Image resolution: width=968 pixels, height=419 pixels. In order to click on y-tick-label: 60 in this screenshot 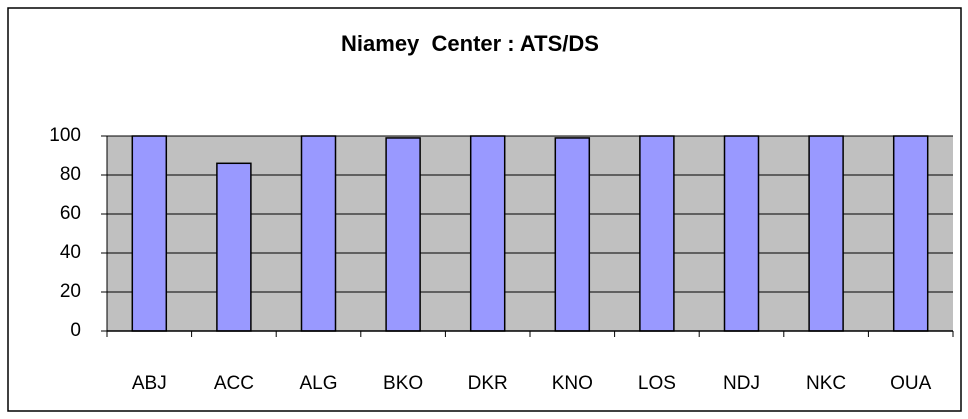, I will do `click(70, 213)`.